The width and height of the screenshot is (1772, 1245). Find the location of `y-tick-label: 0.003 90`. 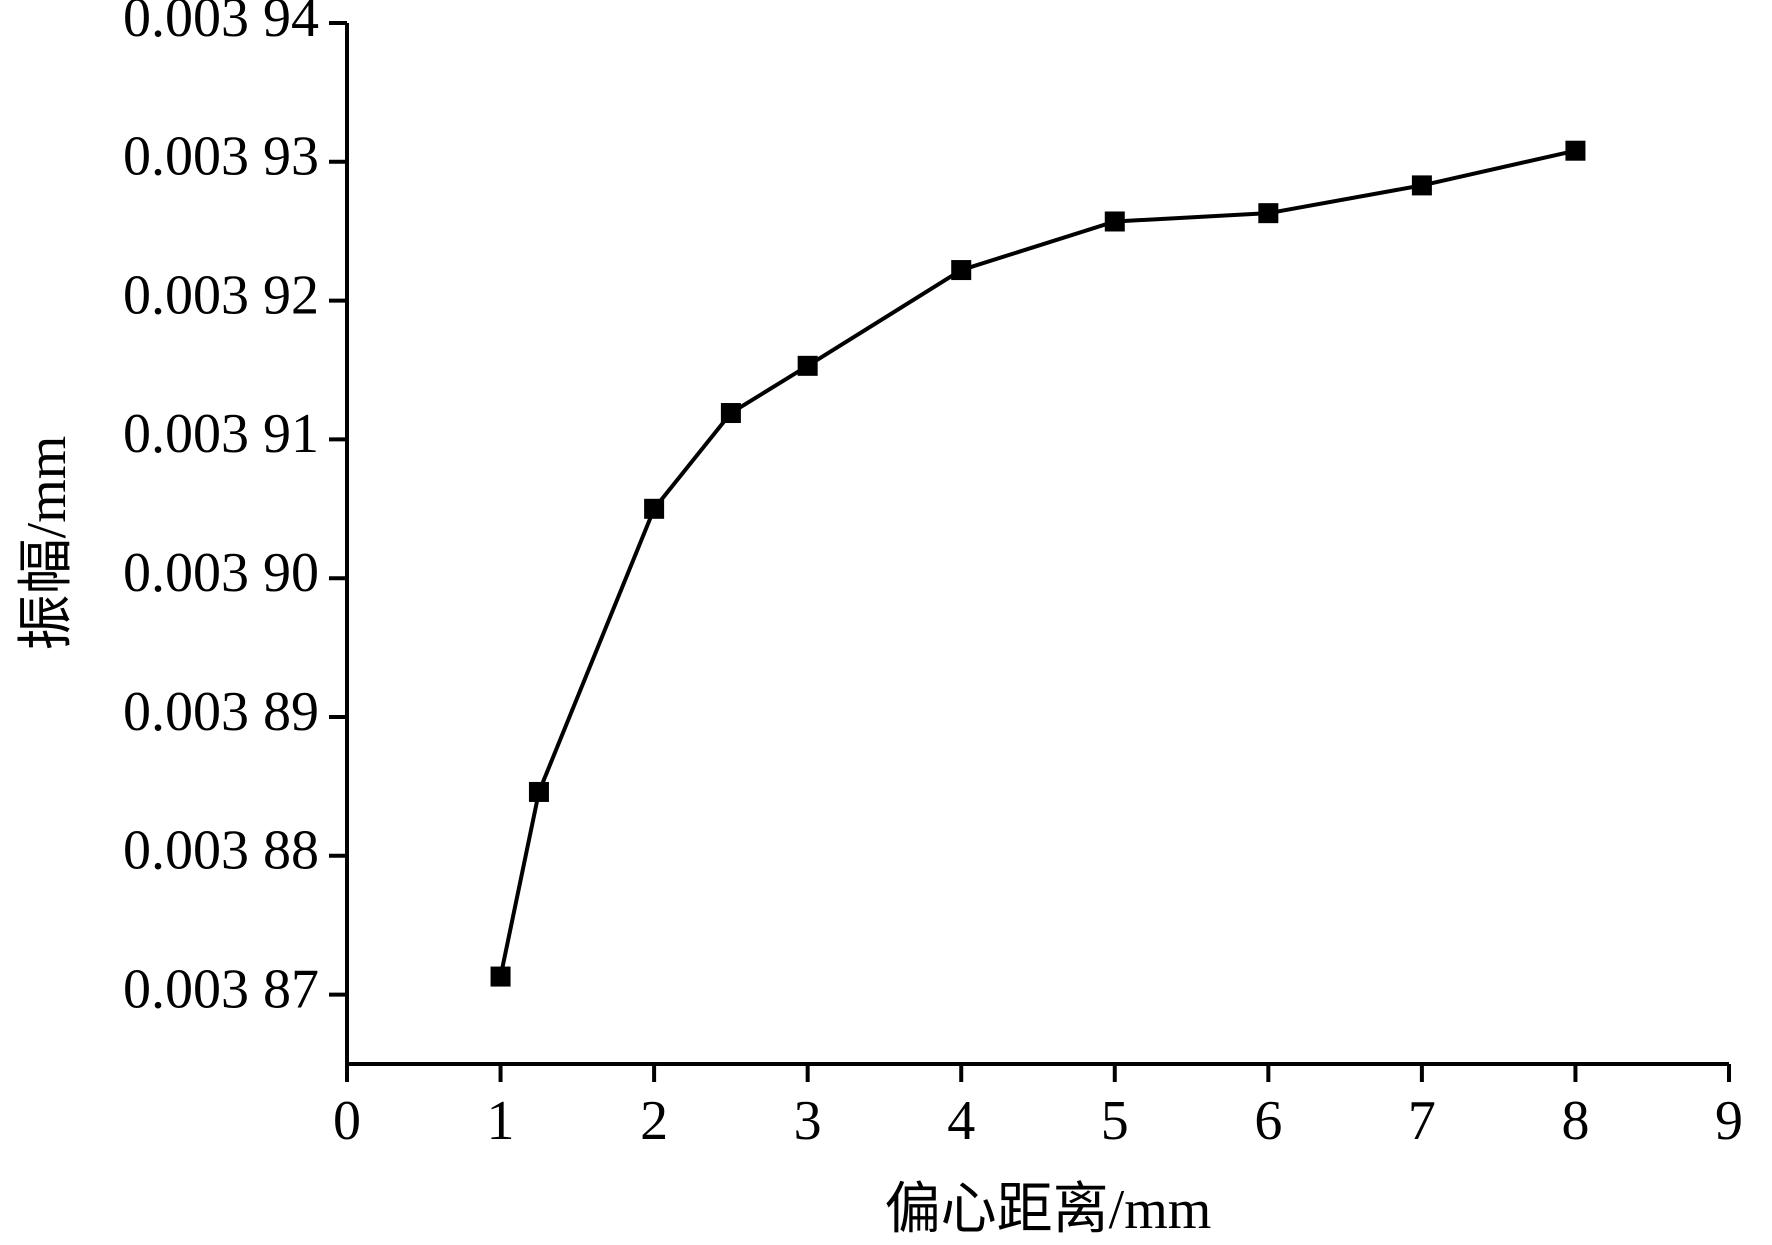

y-tick-label: 0.003 90 is located at coordinates (221, 573).